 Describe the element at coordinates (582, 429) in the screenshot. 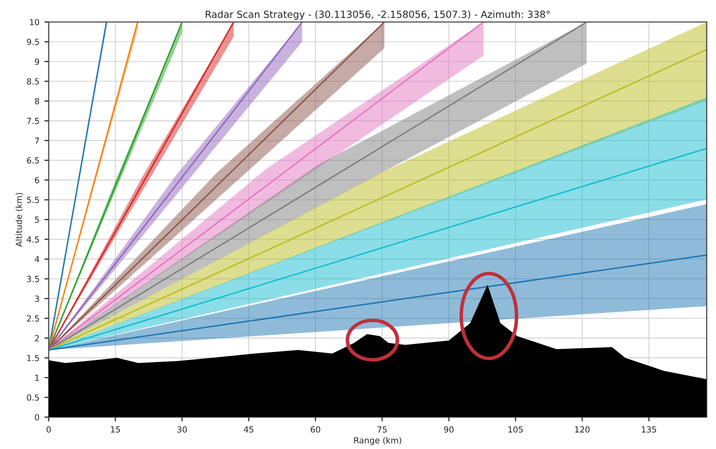

I see `x-tick-label: 120` at that location.